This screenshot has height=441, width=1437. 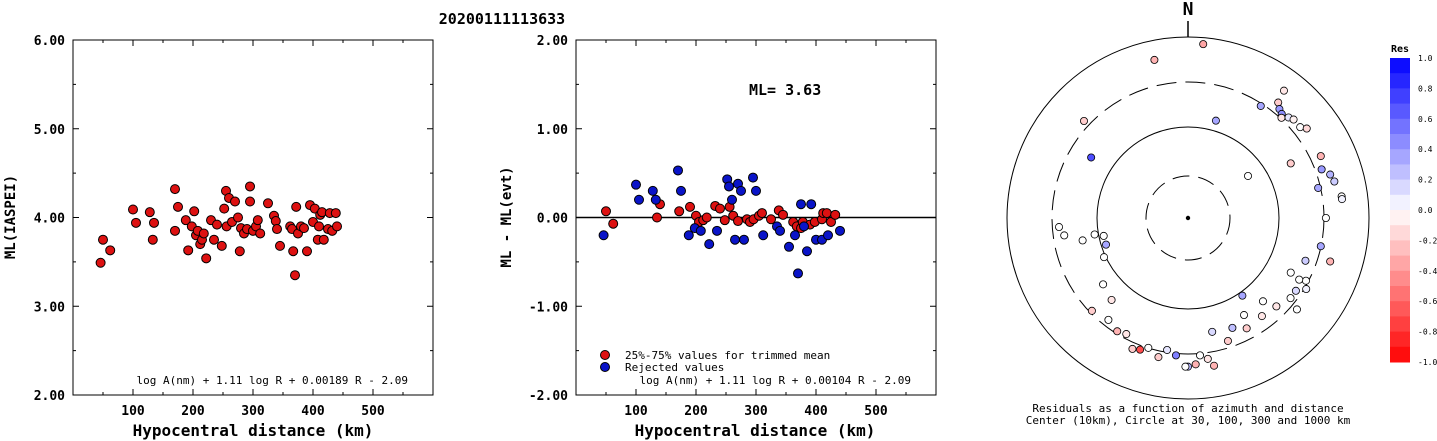 I want to click on colorbar-tick-label: 0.6, so click(x=1425, y=119).